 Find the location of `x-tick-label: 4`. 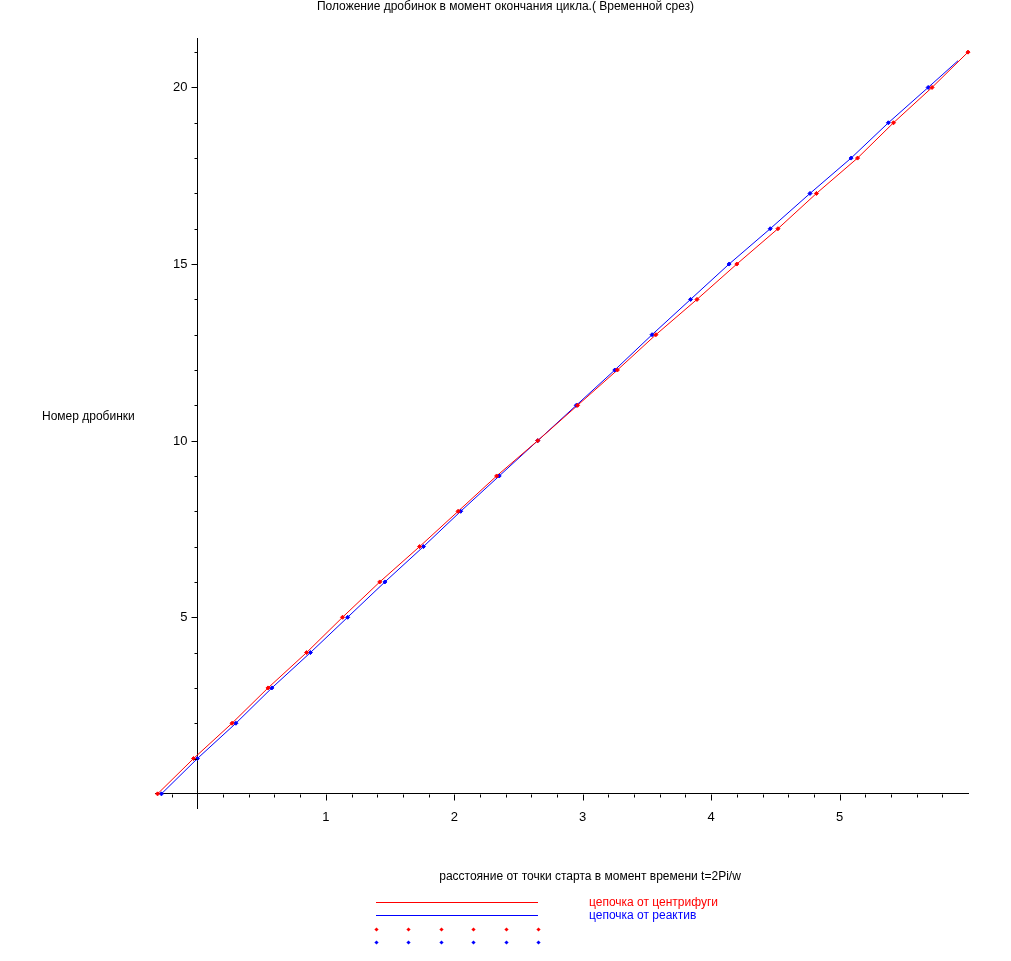

x-tick-label: 4 is located at coordinates (711, 817).